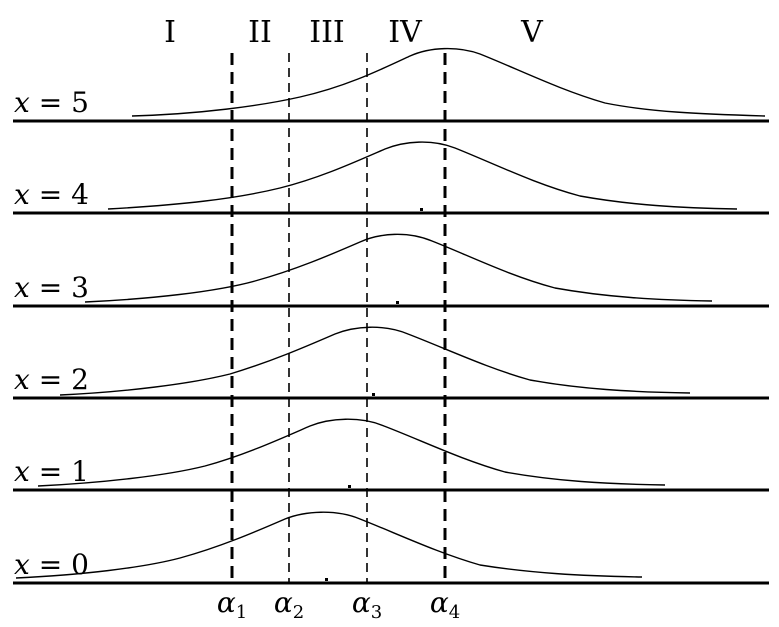 This screenshot has height=627, width=779. What do you see at coordinates (289, 604) in the screenshot?
I see `threshold-label-alpha2: α2` at bounding box center [289, 604].